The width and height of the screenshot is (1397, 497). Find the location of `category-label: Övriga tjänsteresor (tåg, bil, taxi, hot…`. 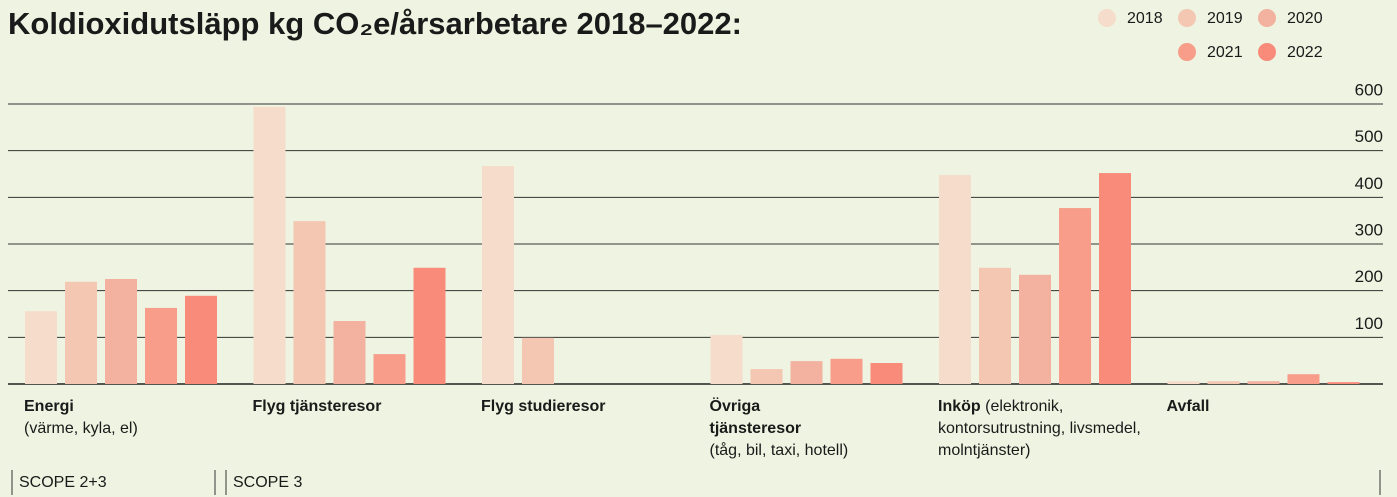

category-label: Övriga tjänsteresor (tåg, bil, taxi, hot… is located at coordinates (779, 429).